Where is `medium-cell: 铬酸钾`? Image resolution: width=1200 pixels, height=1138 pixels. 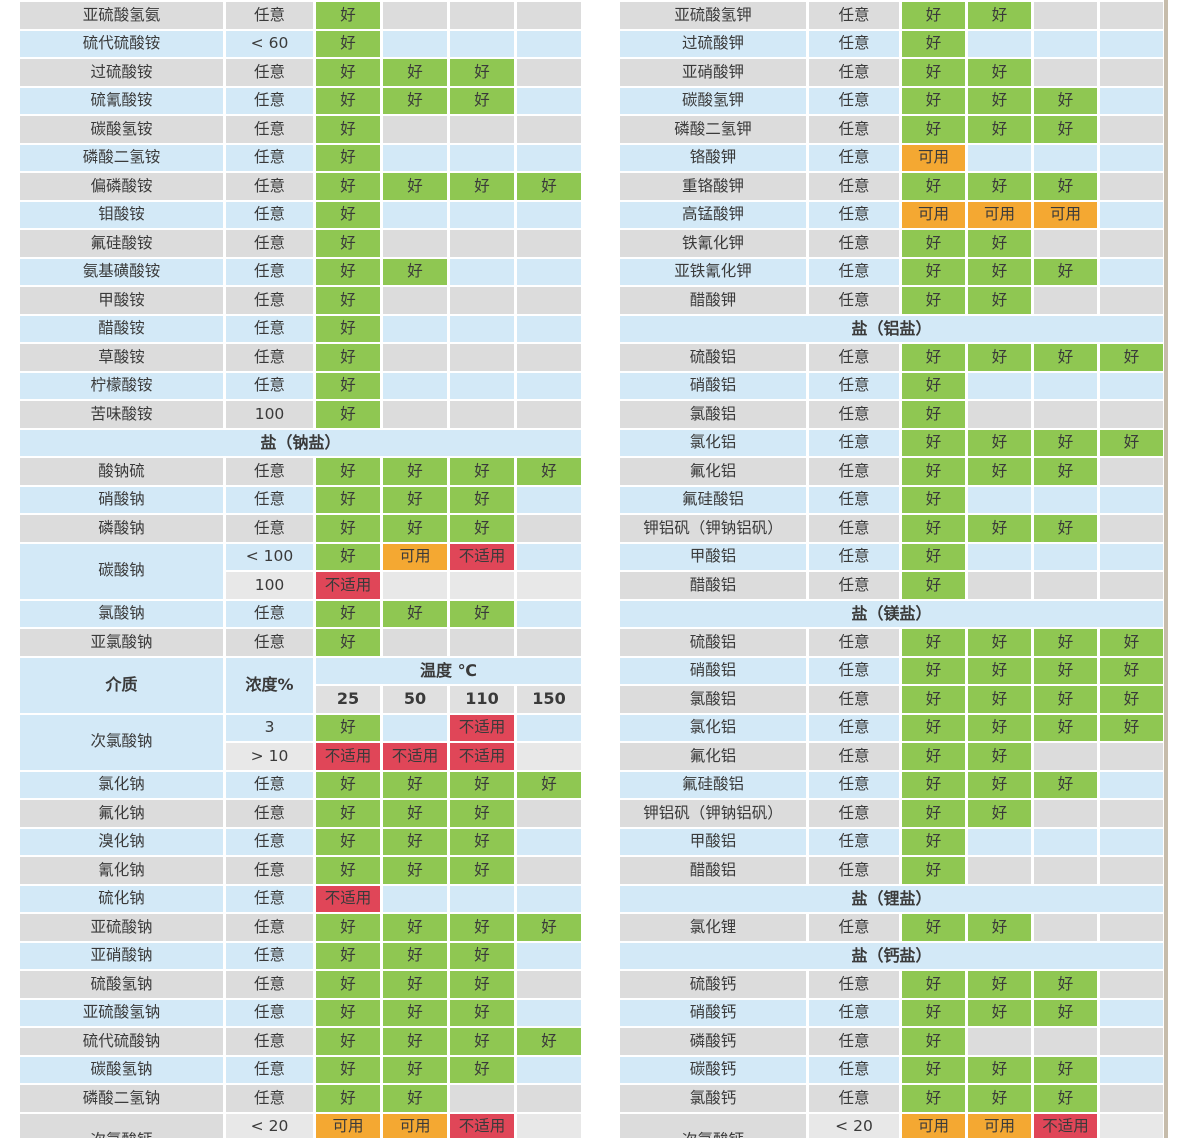 medium-cell: 铬酸钾 is located at coordinates (713, 157).